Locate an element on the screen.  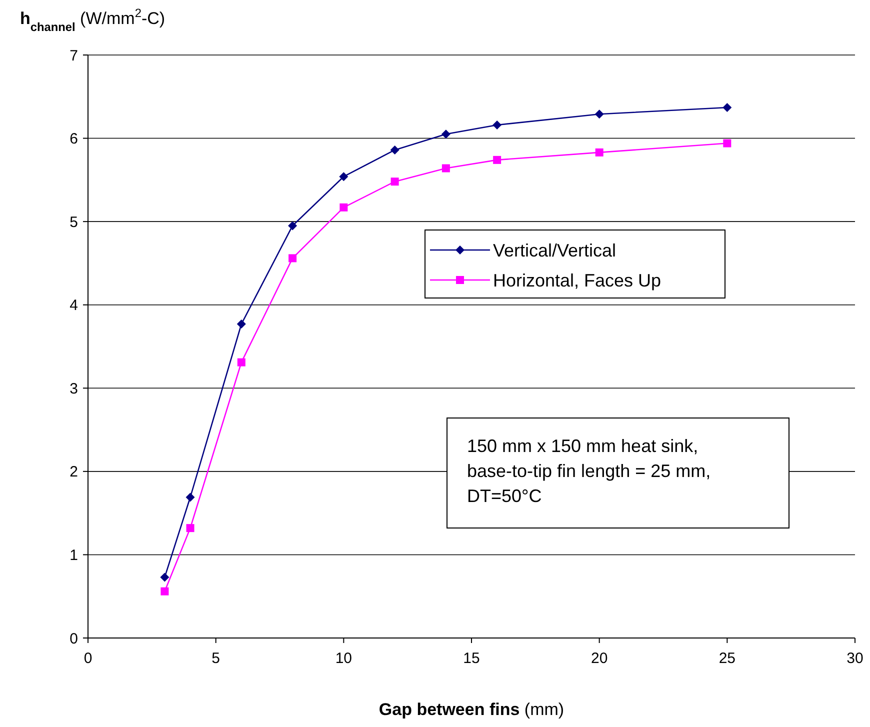
x-tick-label: 5 is located at coordinates (216, 658).